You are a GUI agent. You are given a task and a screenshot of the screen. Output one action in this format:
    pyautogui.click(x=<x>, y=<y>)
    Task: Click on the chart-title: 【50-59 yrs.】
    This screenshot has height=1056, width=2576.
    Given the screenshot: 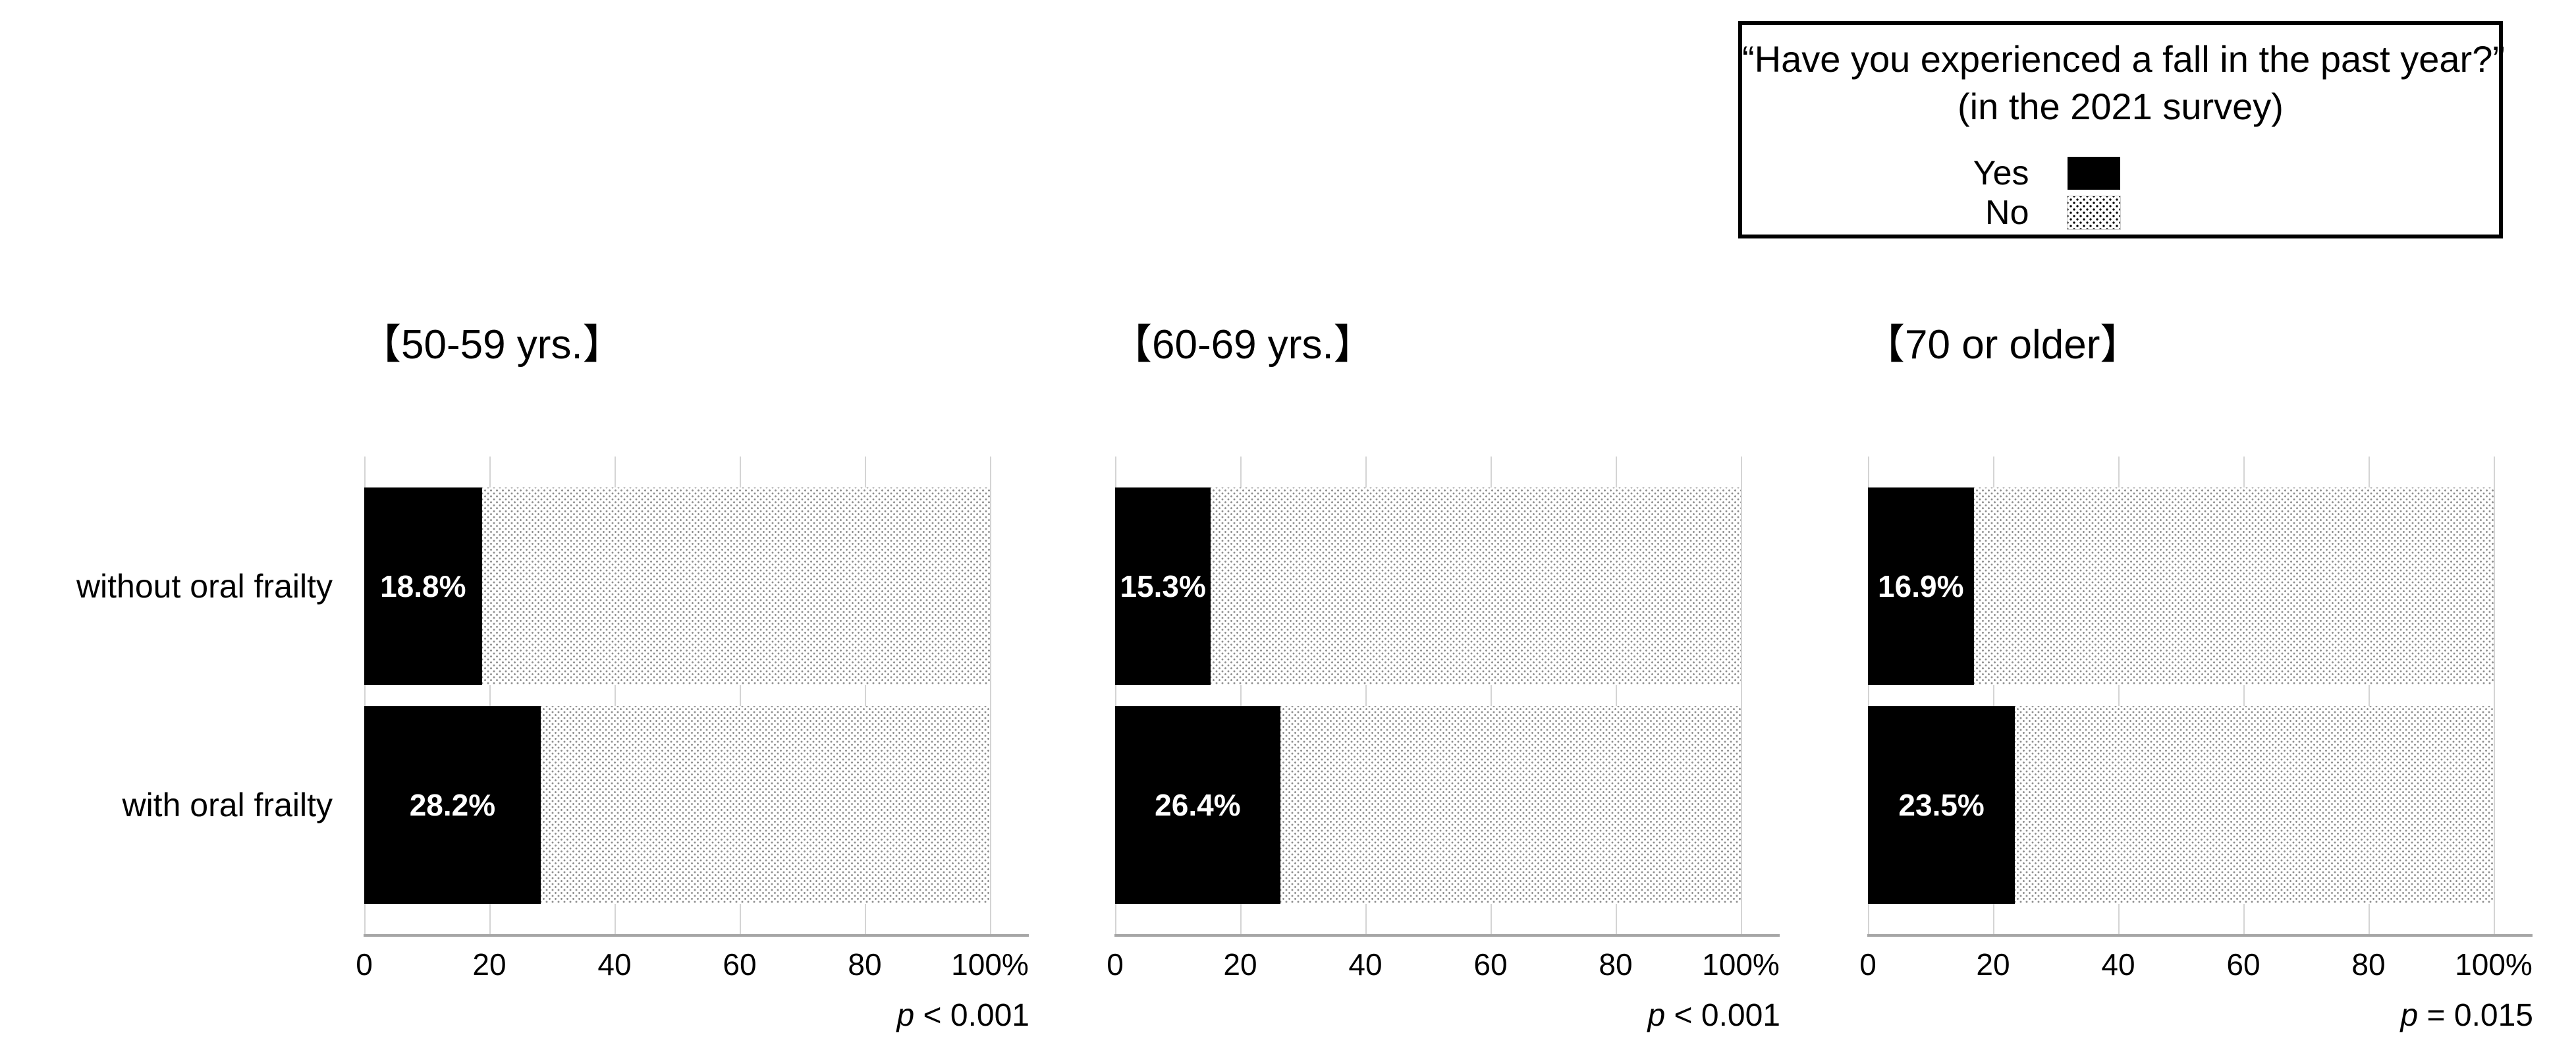 What is the action you would take?
    pyautogui.click(x=492, y=345)
    